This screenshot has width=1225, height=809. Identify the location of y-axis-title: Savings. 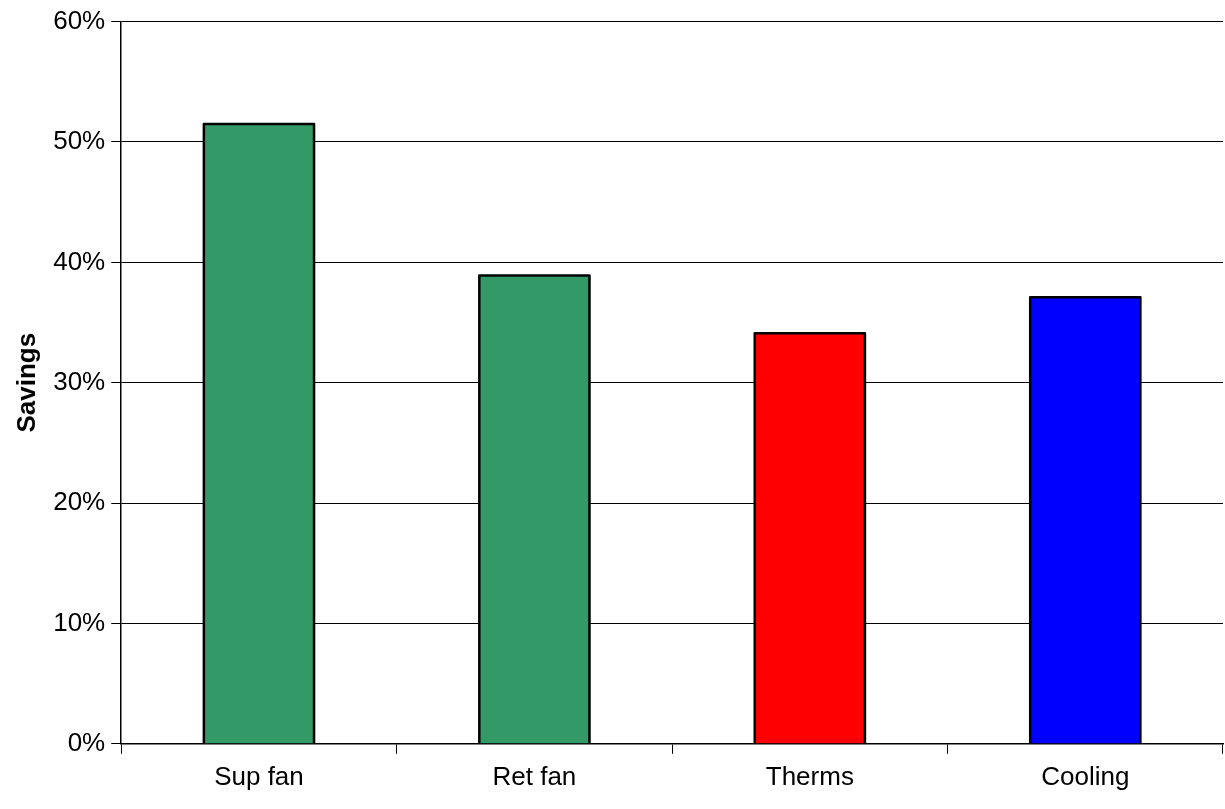
(25, 382).